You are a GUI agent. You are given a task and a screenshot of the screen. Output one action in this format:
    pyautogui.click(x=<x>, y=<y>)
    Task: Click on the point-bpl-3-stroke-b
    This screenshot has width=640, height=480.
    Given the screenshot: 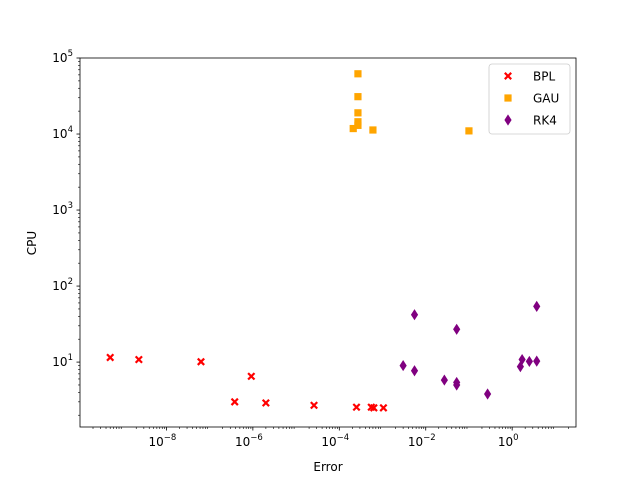 What is the action you would take?
    pyautogui.click(x=234, y=401)
    